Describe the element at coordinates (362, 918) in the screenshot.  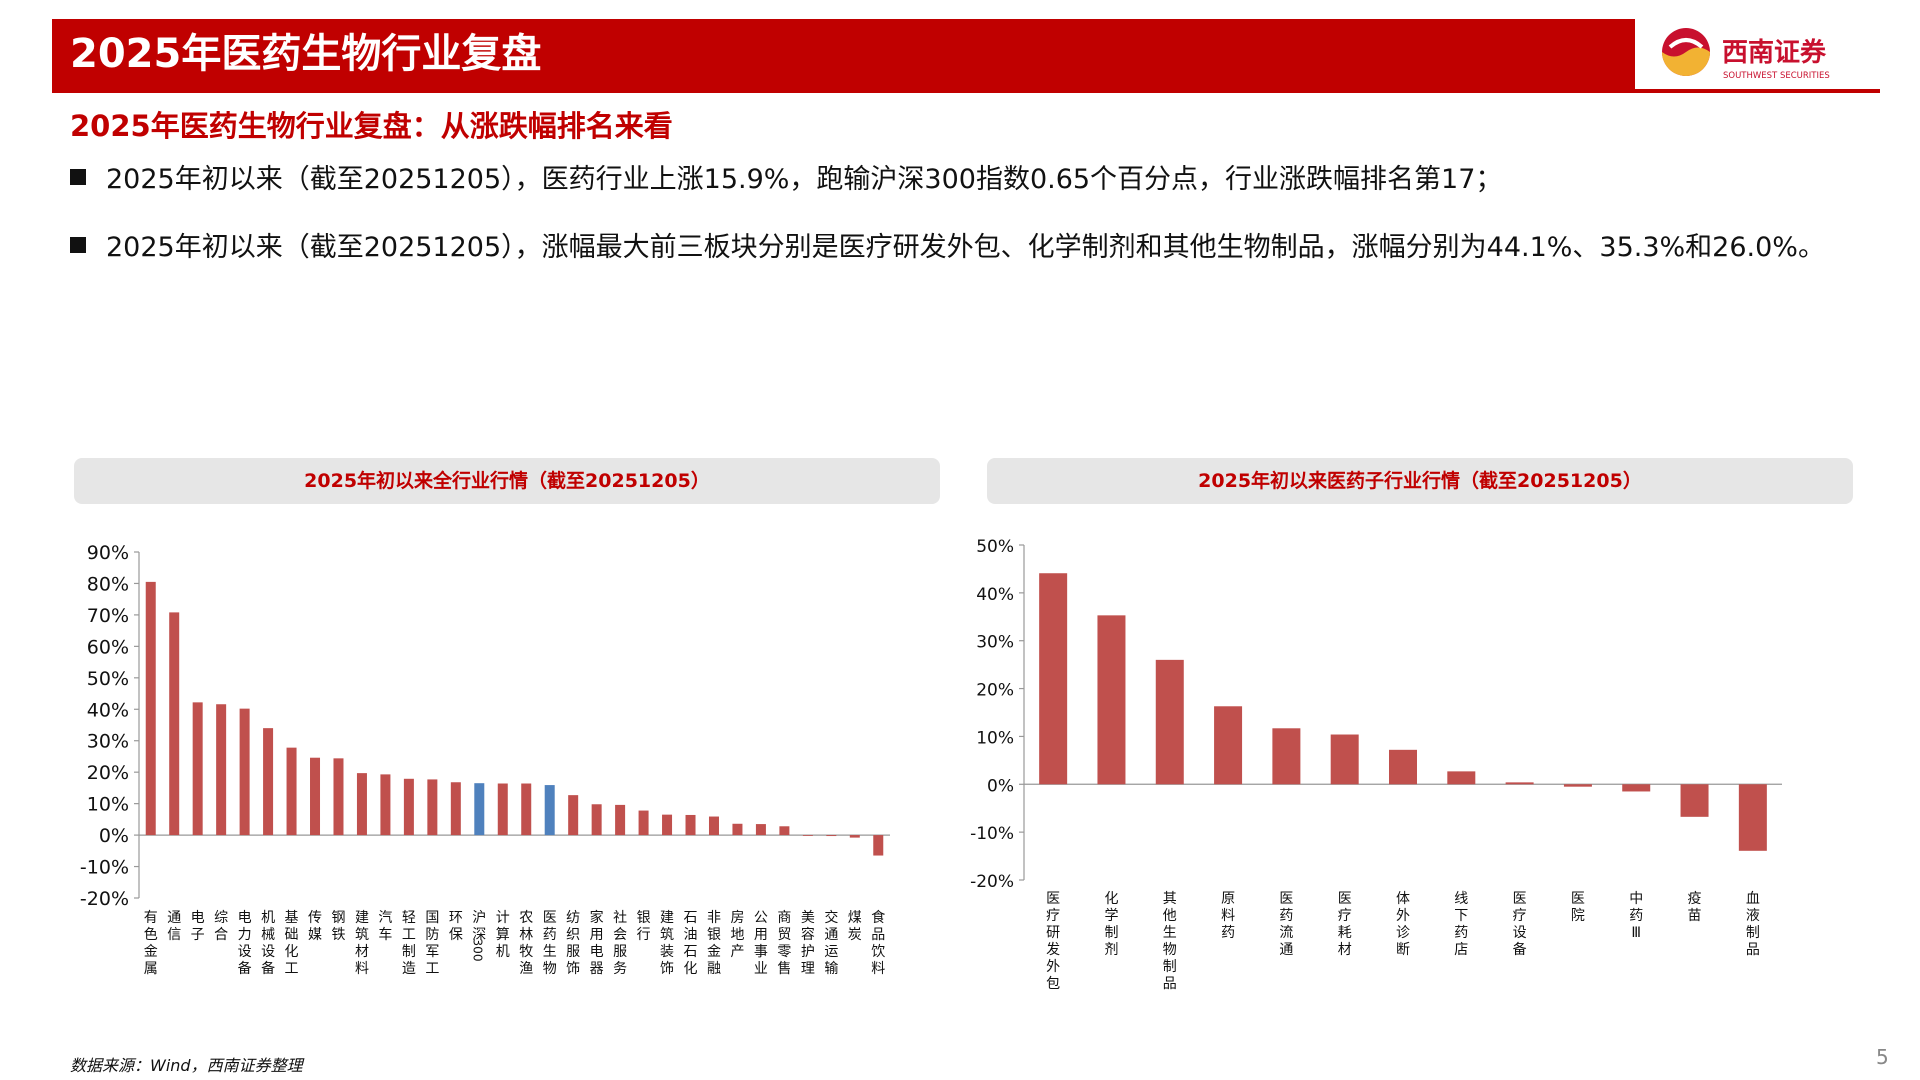
I see `x-category-label: 建` at that location.